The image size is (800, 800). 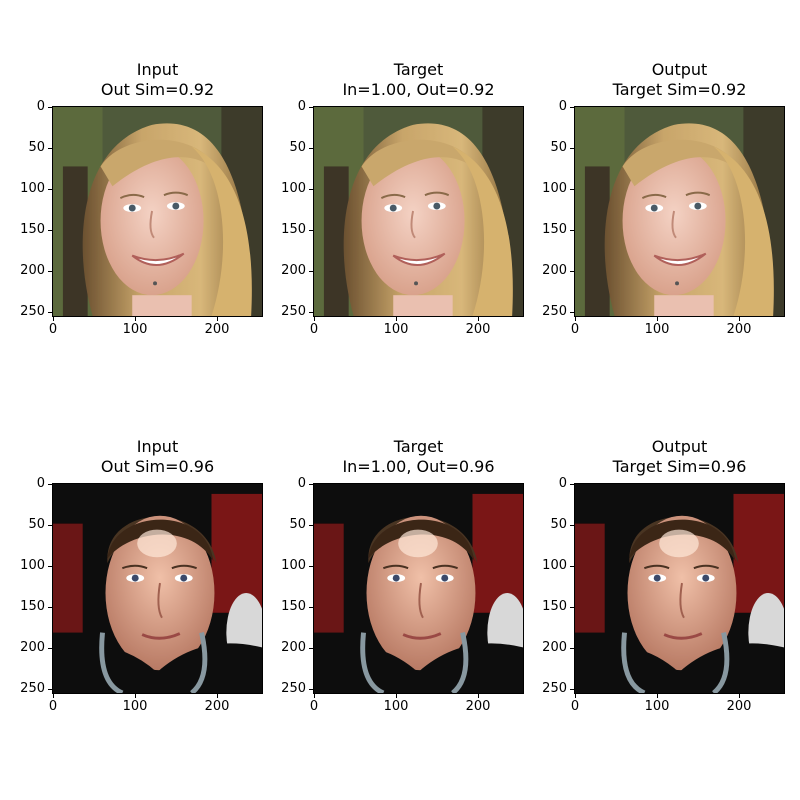 What do you see at coordinates (679, 69) in the screenshot?
I see `panel-title-line1: Output` at bounding box center [679, 69].